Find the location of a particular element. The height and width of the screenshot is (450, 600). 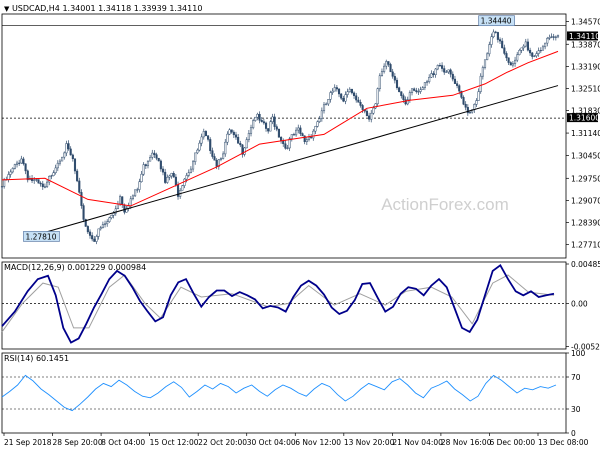

time-tick-label: 13 Dec 08:00 is located at coordinates (563, 442).